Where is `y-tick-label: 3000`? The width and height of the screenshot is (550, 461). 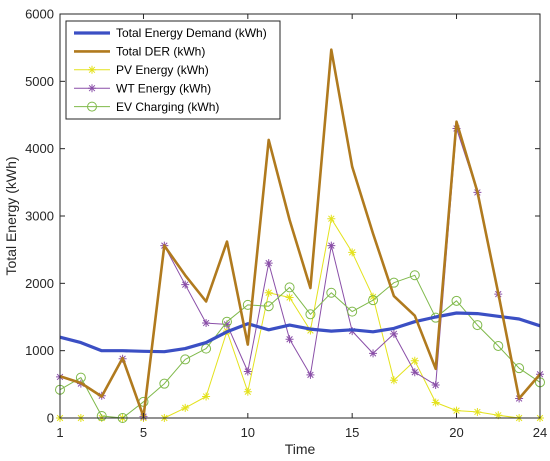 y-tick-label: 3000 is located at coordinates (39, 216).